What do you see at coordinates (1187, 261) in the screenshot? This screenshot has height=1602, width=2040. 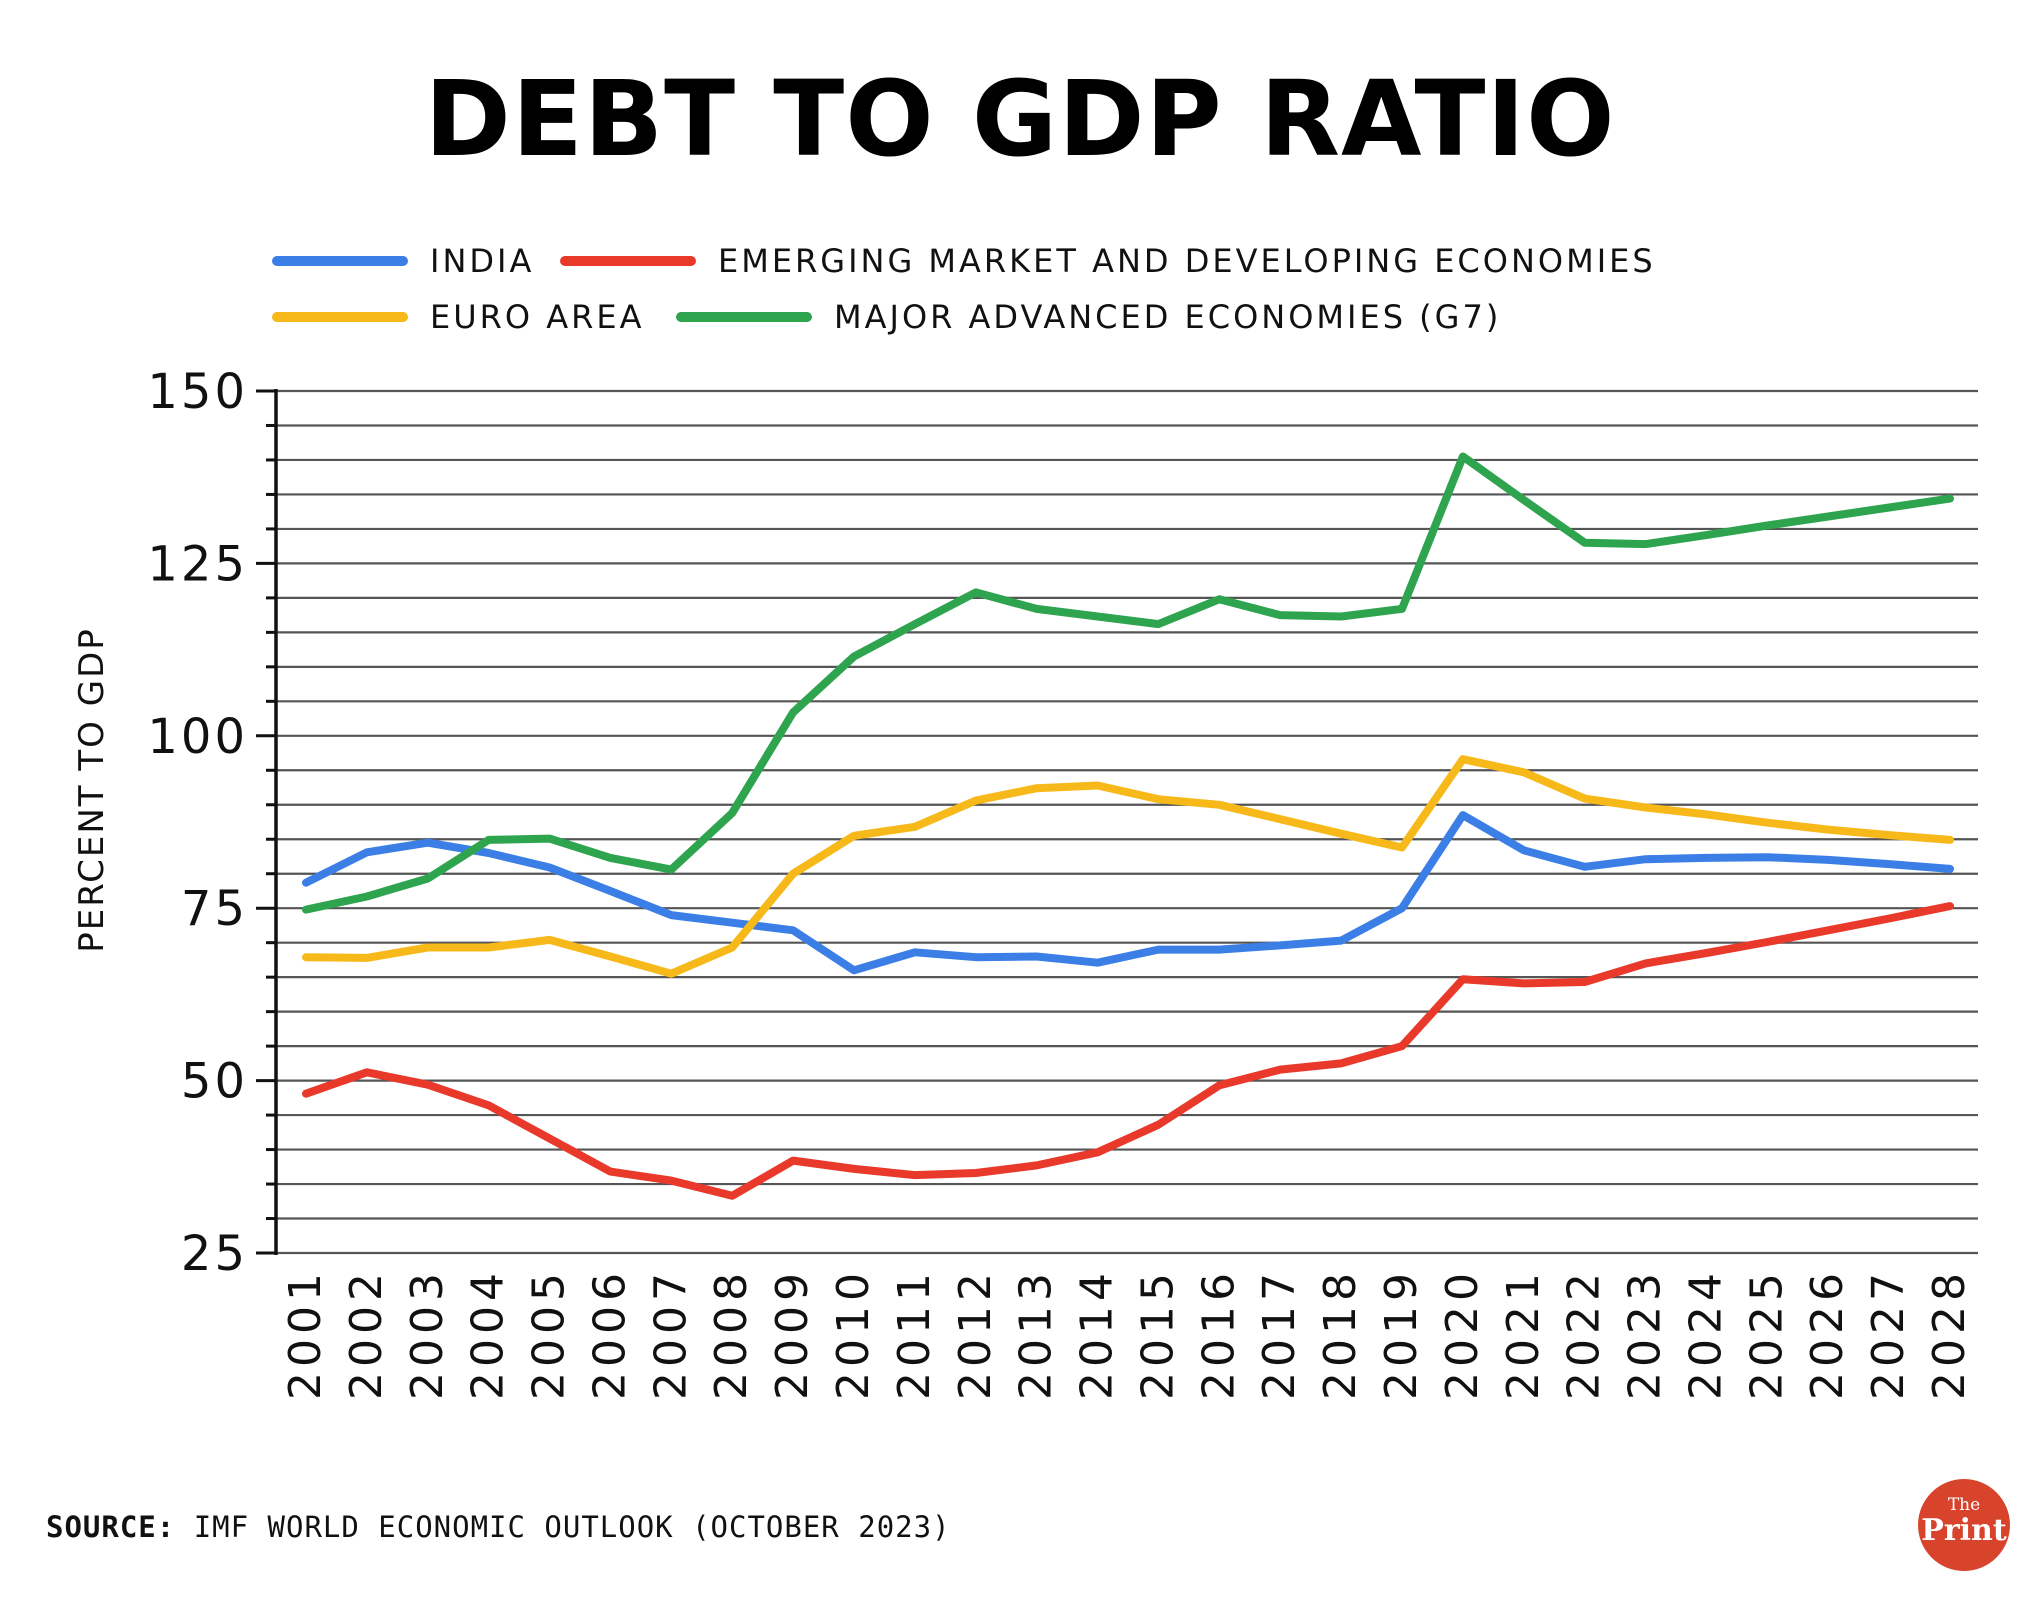 I see `legend-label-emerging: EMERGING MARKET AND DEVELOPING ECONOMIES` at bounding box center [1187, 261].